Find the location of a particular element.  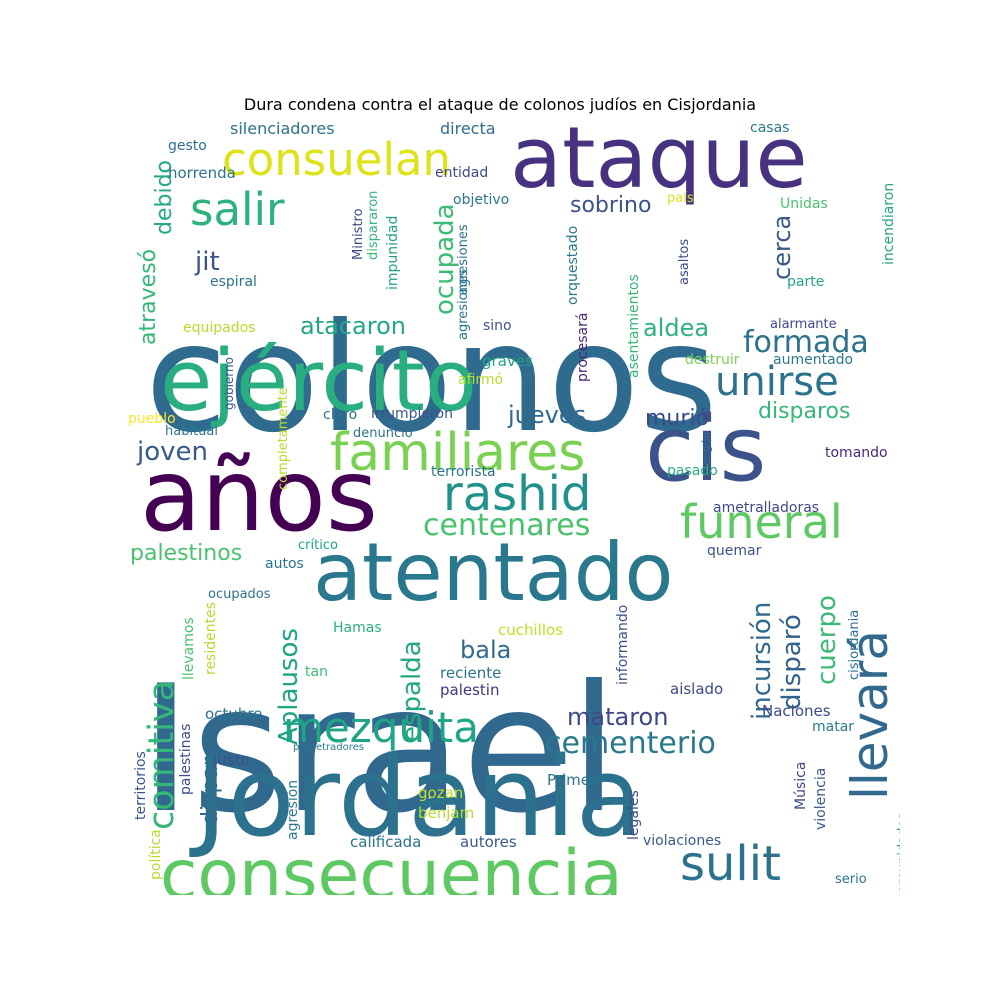

word-politica-115: política is located at coordinates (156, 854).